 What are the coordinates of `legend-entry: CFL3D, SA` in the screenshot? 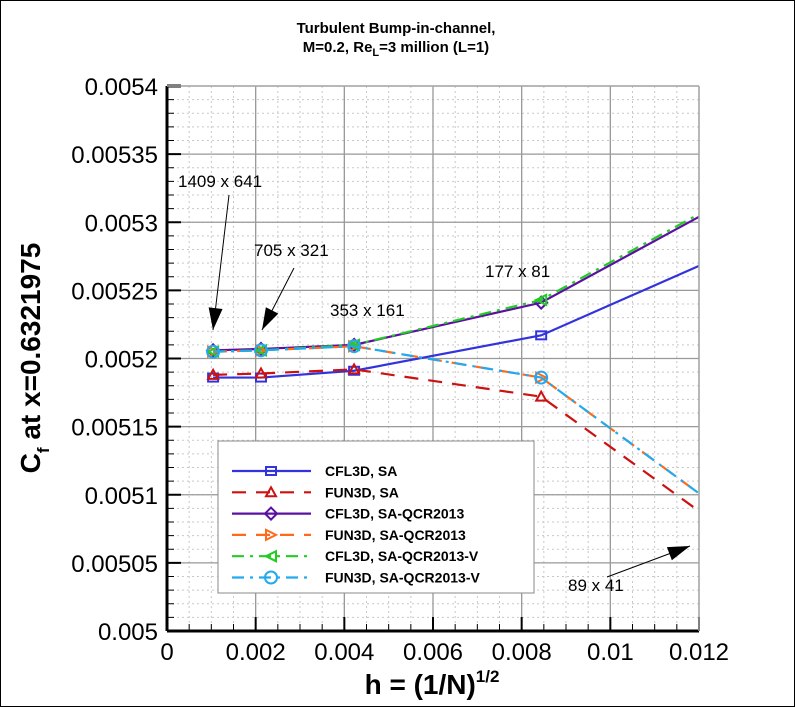 It's located at (314, 471).